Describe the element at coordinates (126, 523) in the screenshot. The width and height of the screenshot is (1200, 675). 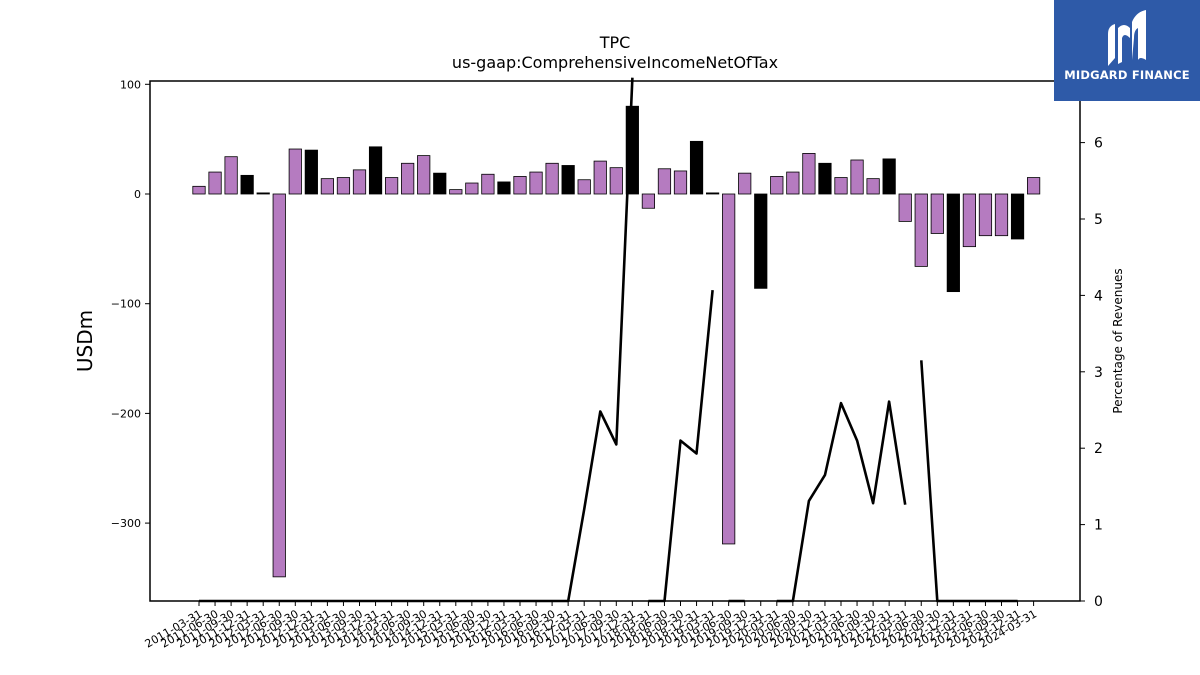
I see `y-tick-label: −300` at that location.